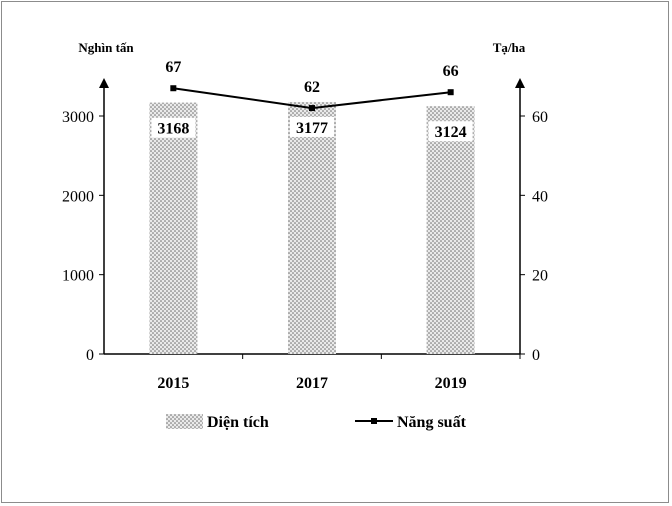 The height and width of the screenshot is (506, 672). Describe the element at coordinates (451, 383) in the screenshot. I see `x-tick-label: 2019` at that location.